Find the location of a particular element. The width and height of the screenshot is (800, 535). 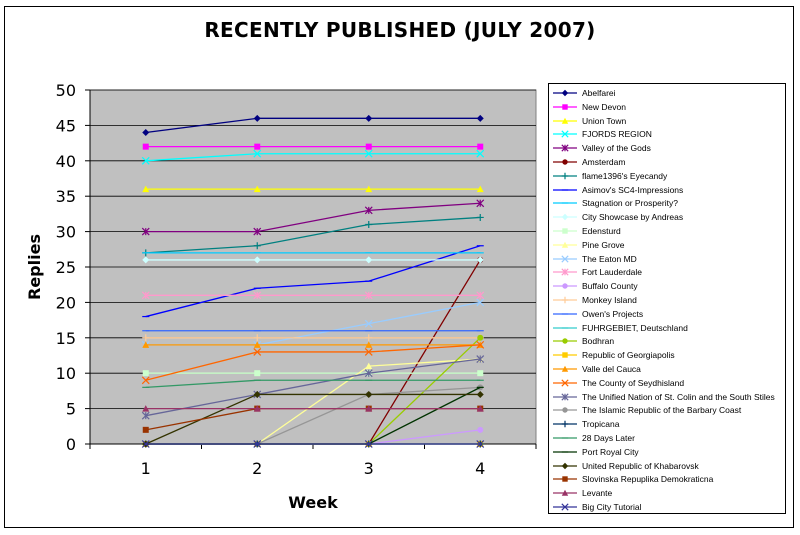

y-tick-label: 5 is located at coordinates (71, 409).